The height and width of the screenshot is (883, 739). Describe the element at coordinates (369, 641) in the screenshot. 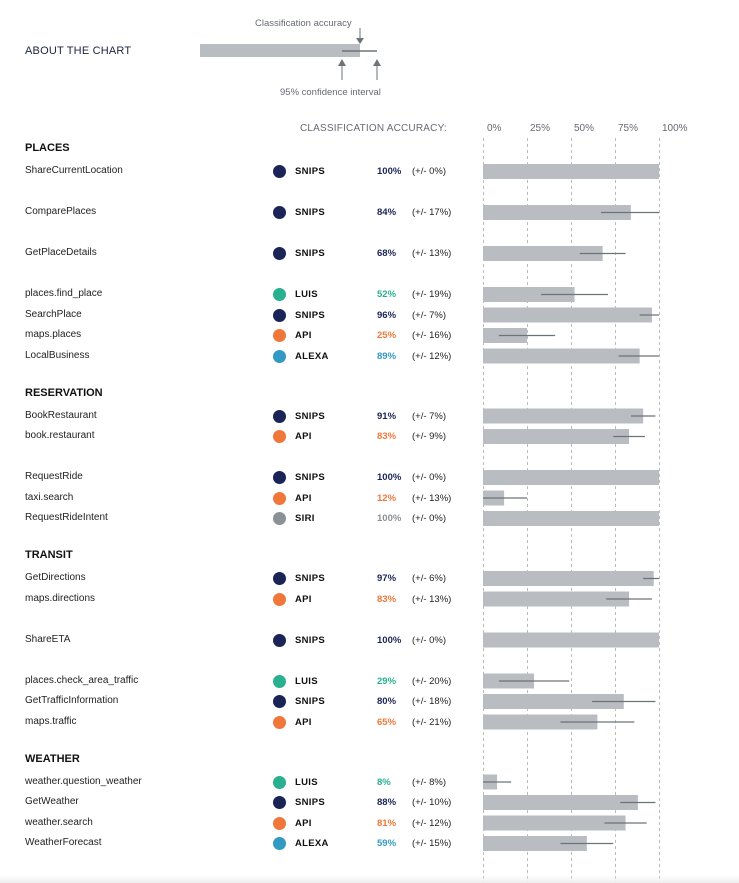

I see `table-row: ShareETA SNIPS 100% (+/- 0%)` at that location.